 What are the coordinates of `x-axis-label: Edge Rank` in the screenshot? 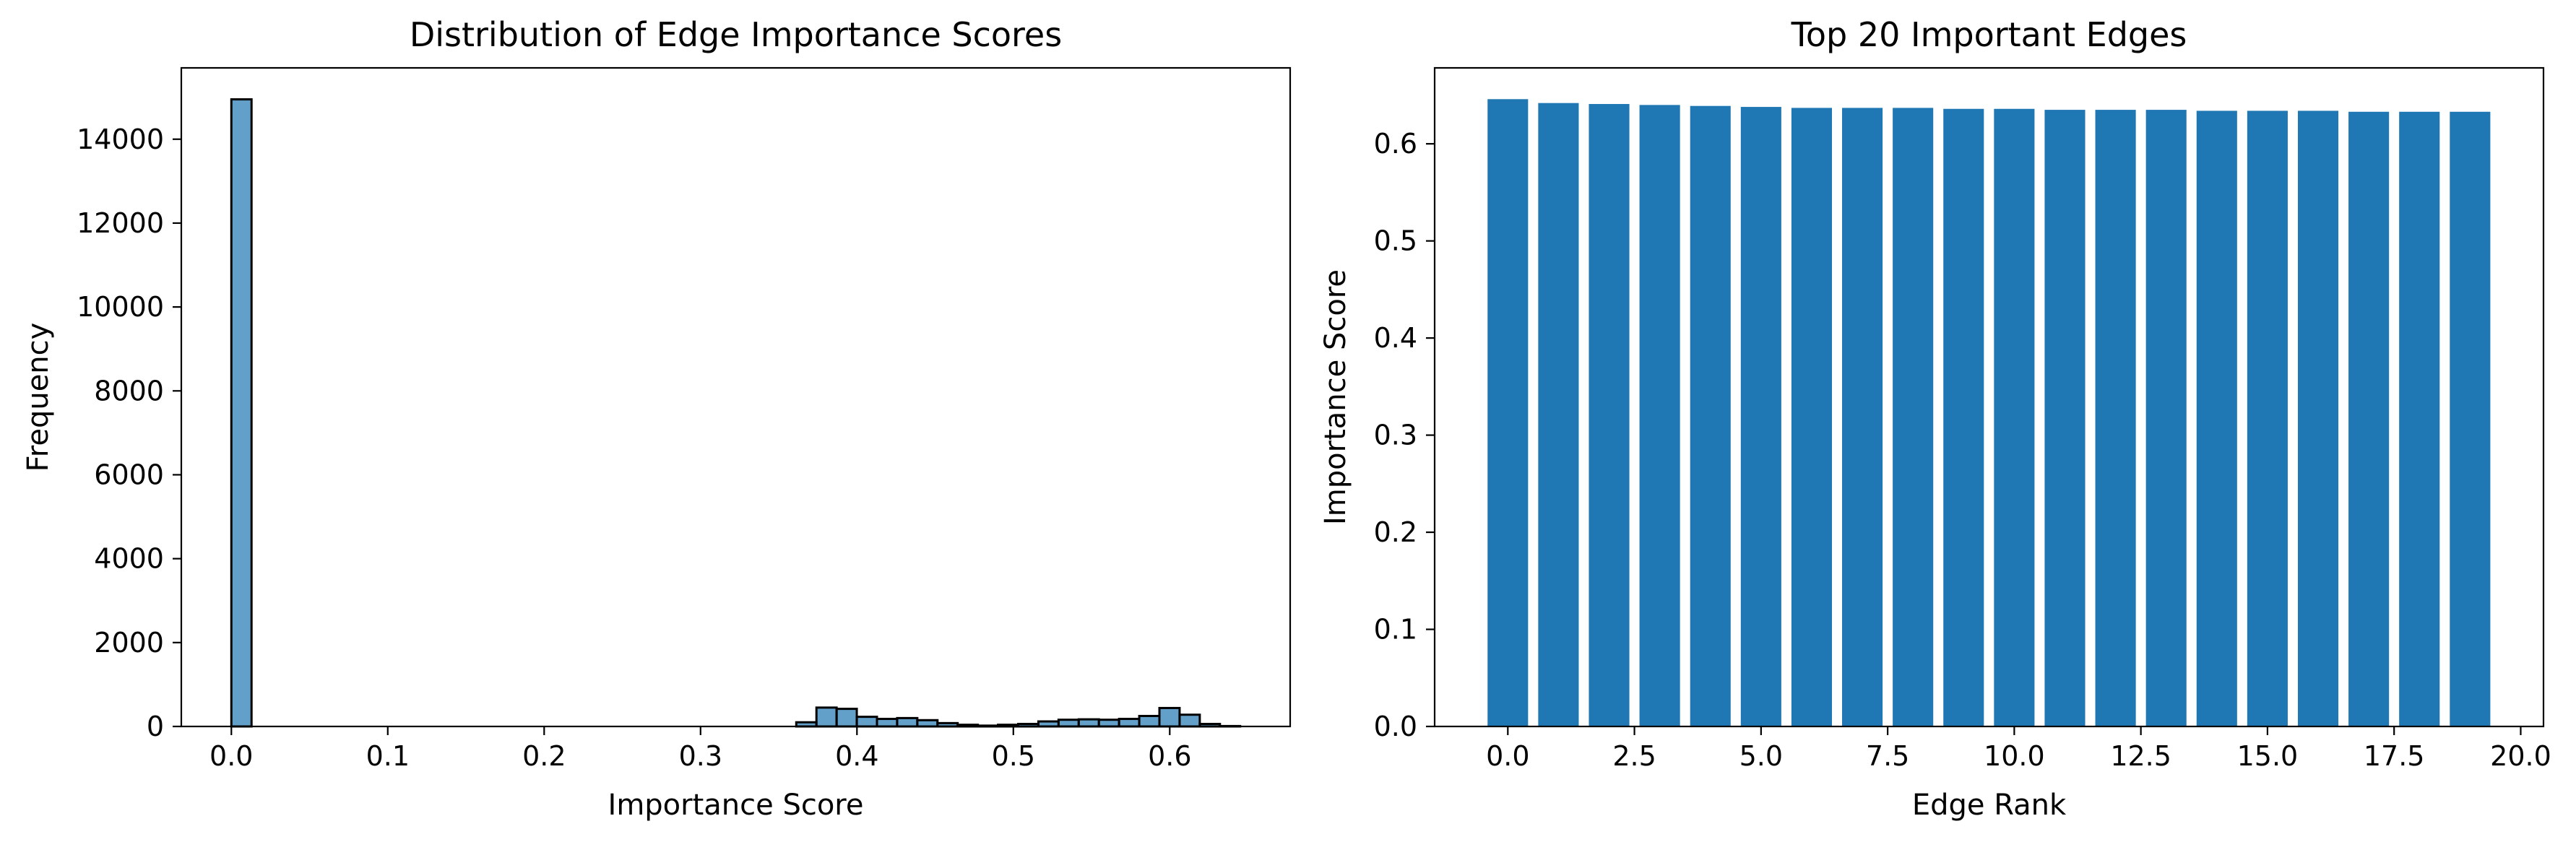 It's located at (1989, 805).